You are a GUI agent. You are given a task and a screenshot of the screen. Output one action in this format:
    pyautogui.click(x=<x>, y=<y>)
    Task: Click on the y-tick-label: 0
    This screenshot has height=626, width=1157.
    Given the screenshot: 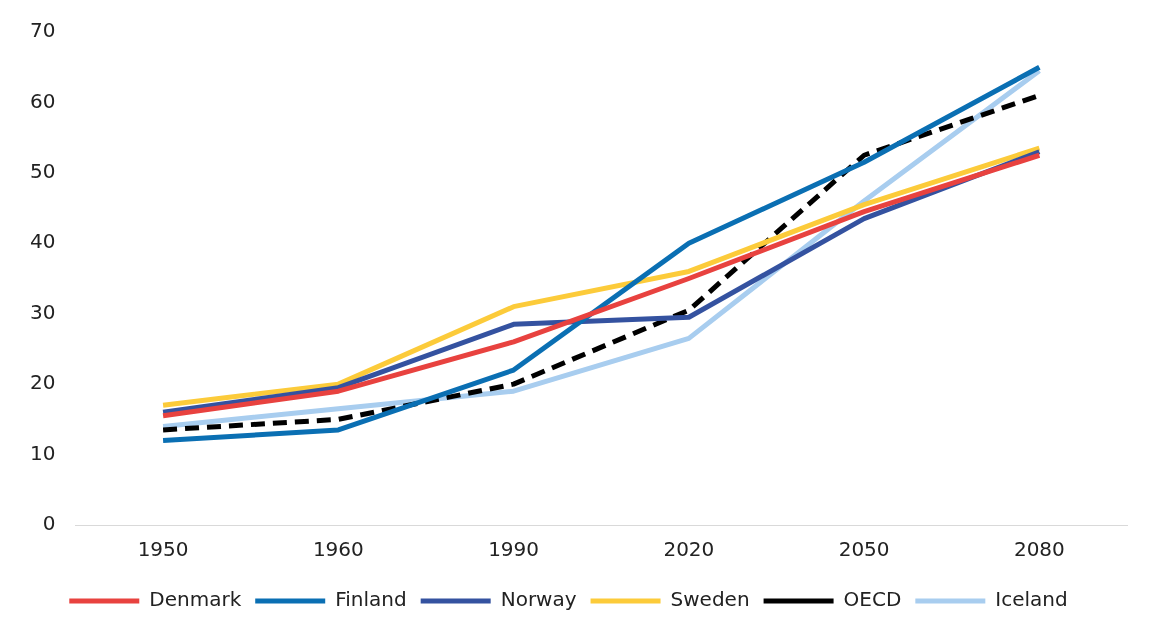 What is the action you would take?
    pyautogui.click(x=49, y=523)
    